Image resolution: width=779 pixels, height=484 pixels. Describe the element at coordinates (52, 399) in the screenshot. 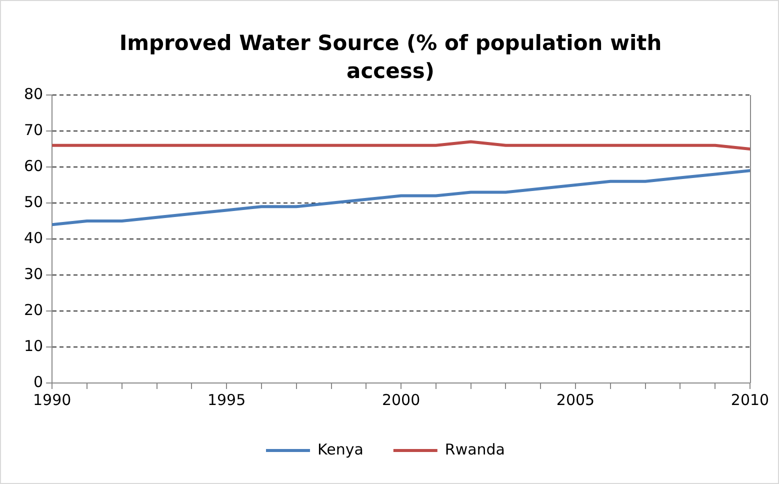

I see `x-tick-label: 1990` at that location.